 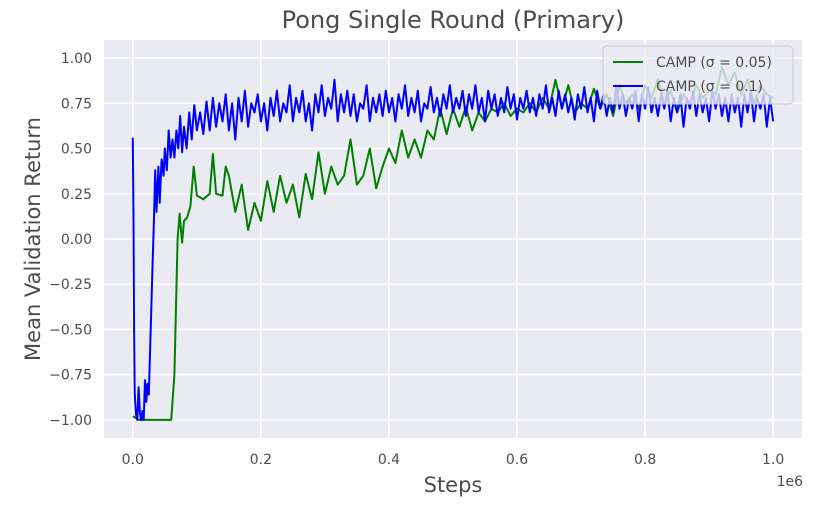 I want to click on x-tick-label: 0.6, so click(x=517, y=460).